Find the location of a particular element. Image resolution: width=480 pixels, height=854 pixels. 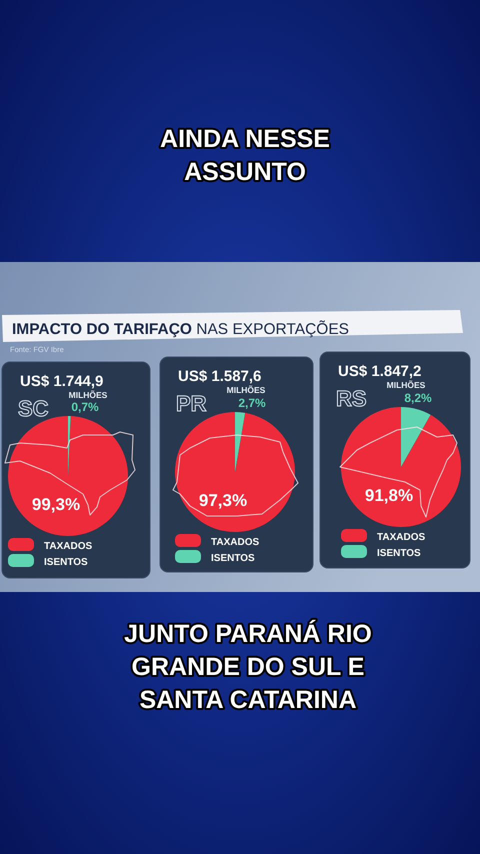

data-label: 0,7% is located at coordinates (85, 407).